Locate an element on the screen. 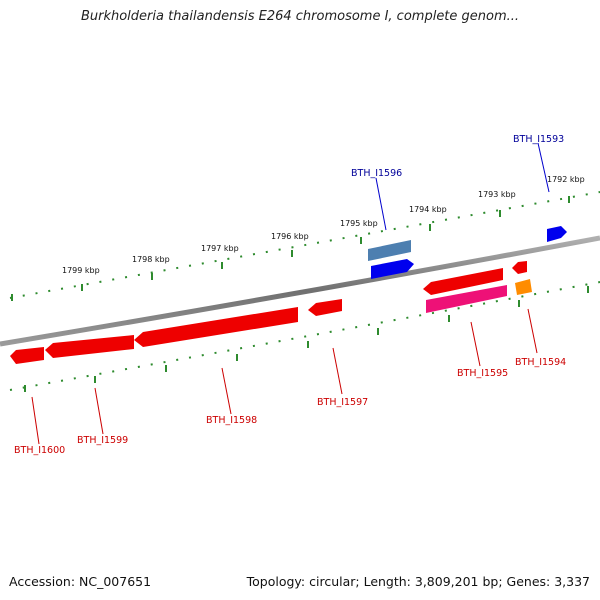  accession-text: Accession: NC_007651 is located at coordinates (80, 581).